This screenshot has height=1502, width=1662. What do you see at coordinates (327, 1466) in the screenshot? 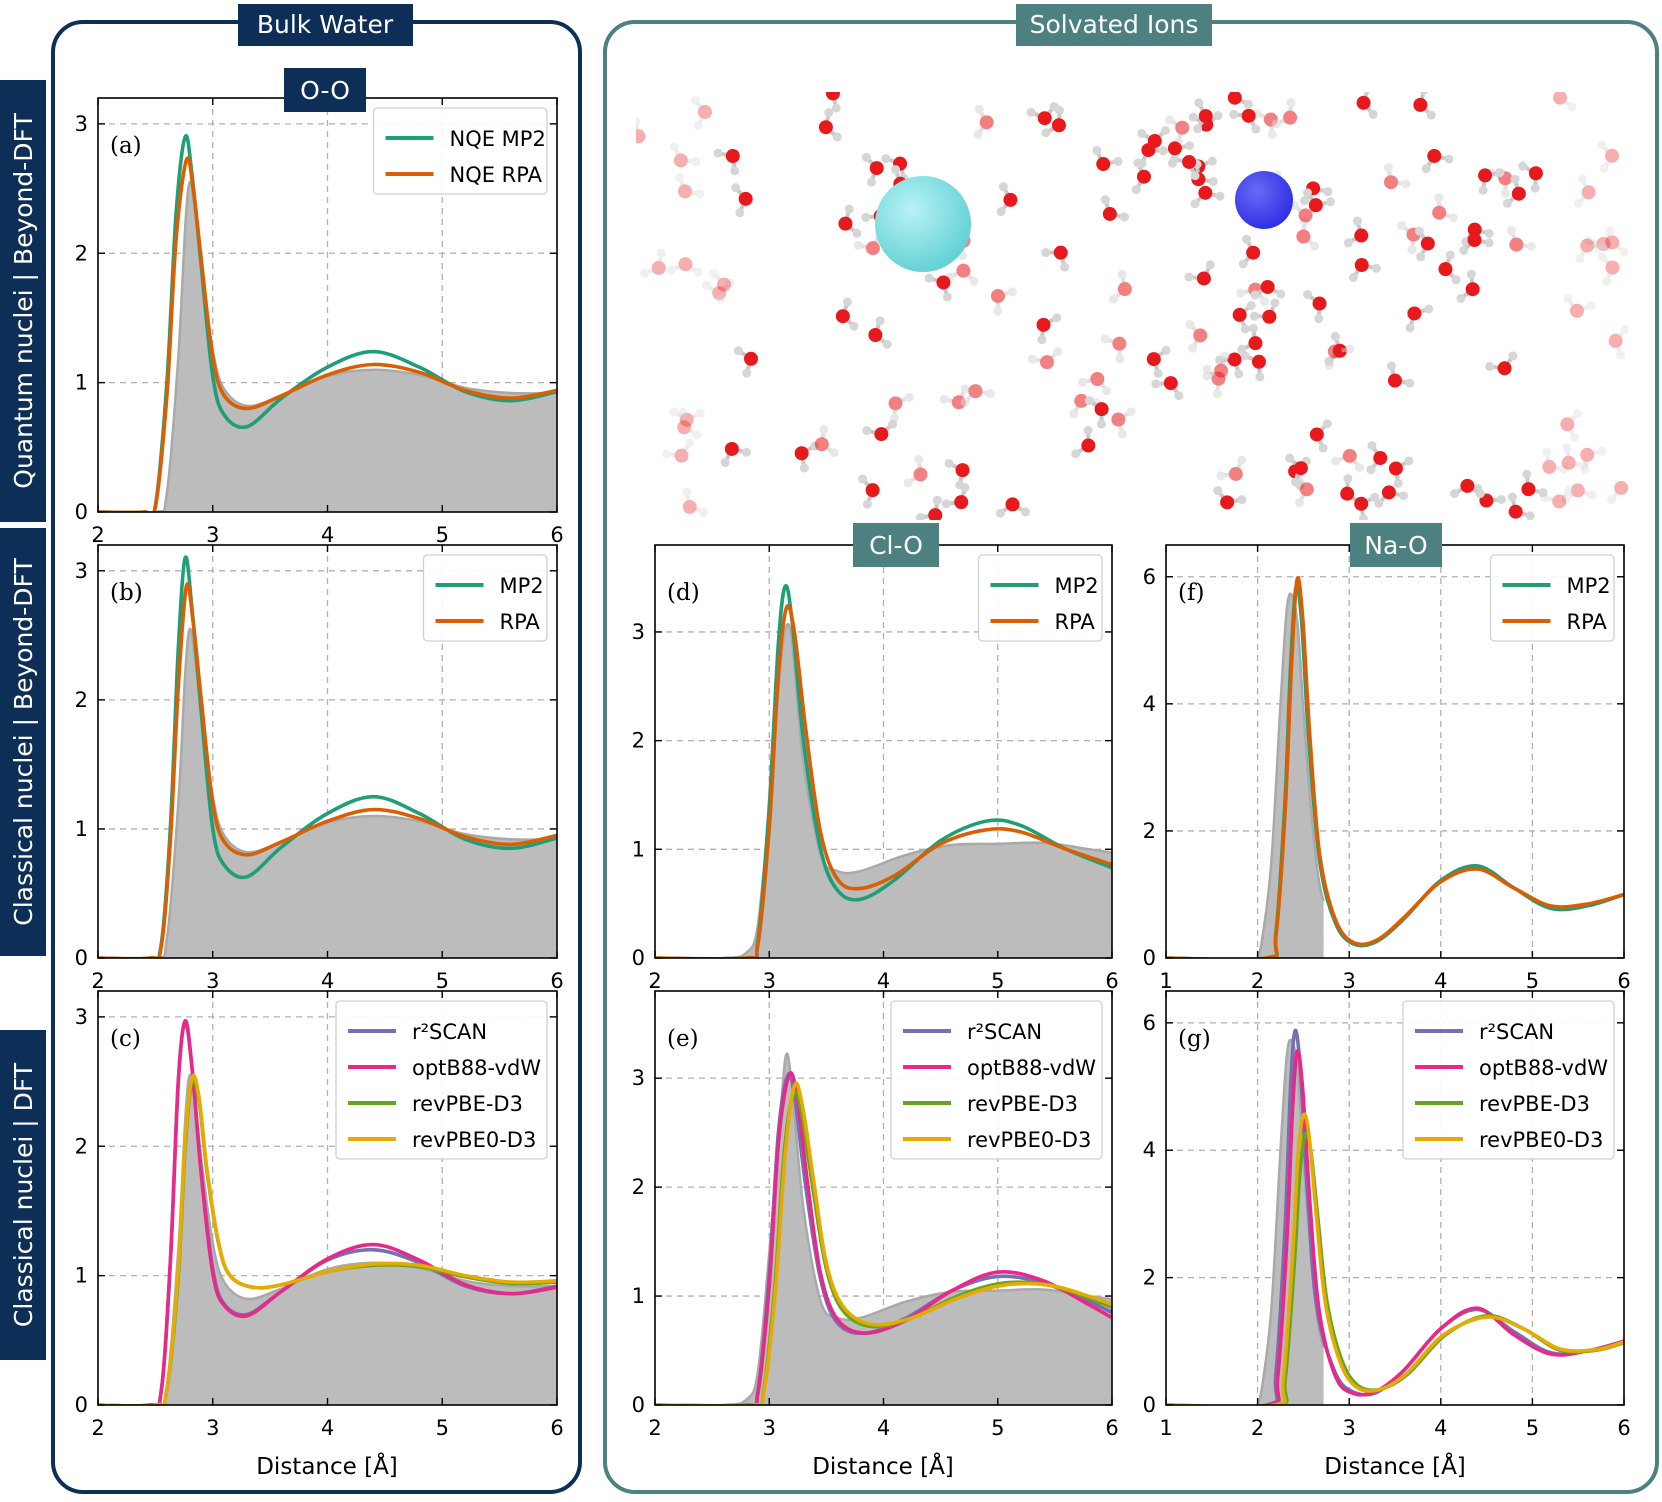
I see `xlabel-oo: Distance [Å]` at bounding box center [327, 1466].